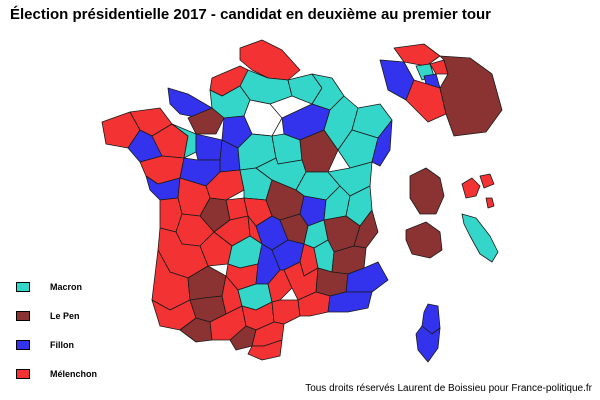 The height and width of the screenshot is (400, 600). I want to click on inset-val-marne, so click(426, 101).